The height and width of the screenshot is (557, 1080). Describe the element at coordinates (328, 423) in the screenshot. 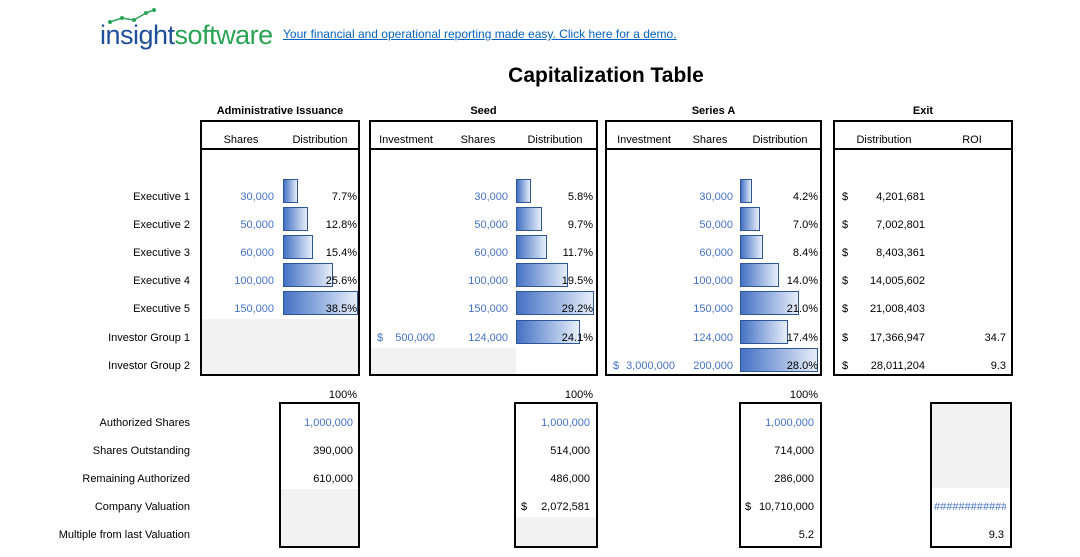

I see `admin-authorized-shares: 1,000,000` at that location.